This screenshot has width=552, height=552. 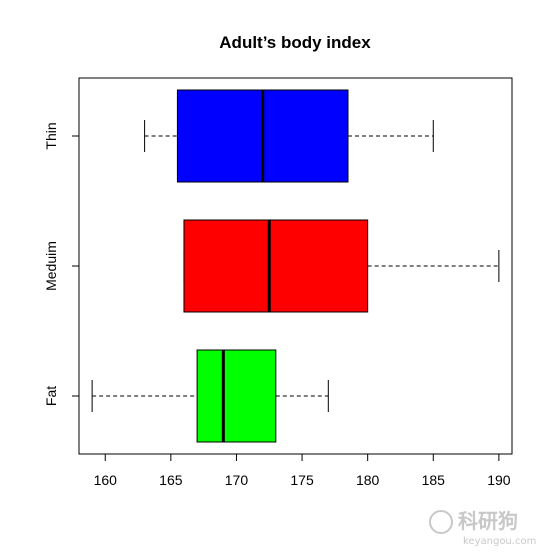 What do you see at coordinates (289, 136) in the screenshot?
I see `box-thin` at bounding box center [289, 136].